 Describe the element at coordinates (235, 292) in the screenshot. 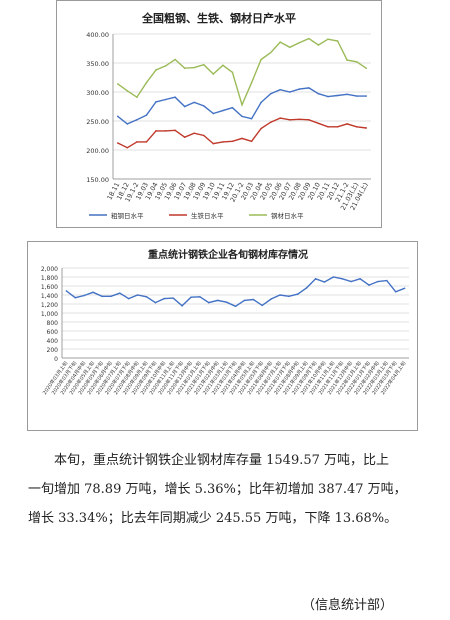

I see `series-line` at that location.